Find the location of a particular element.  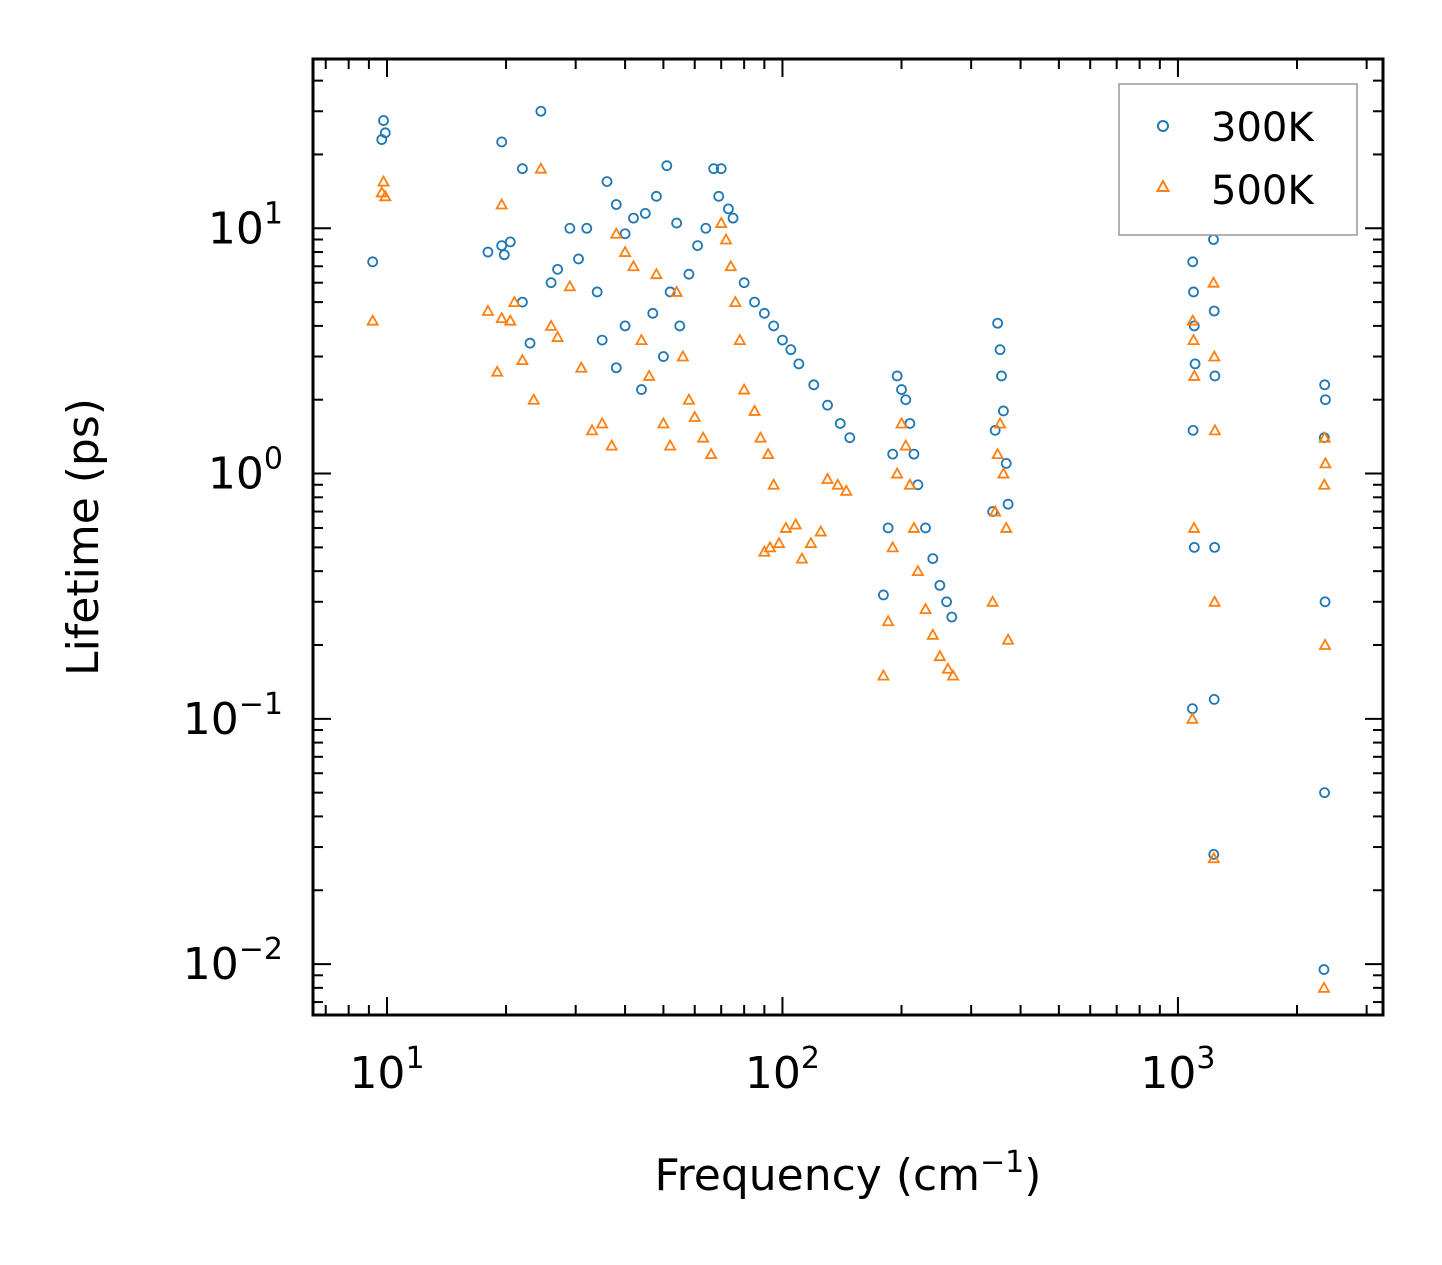

x-tick-label: 10¹ is located at coordinates (386, 1070).